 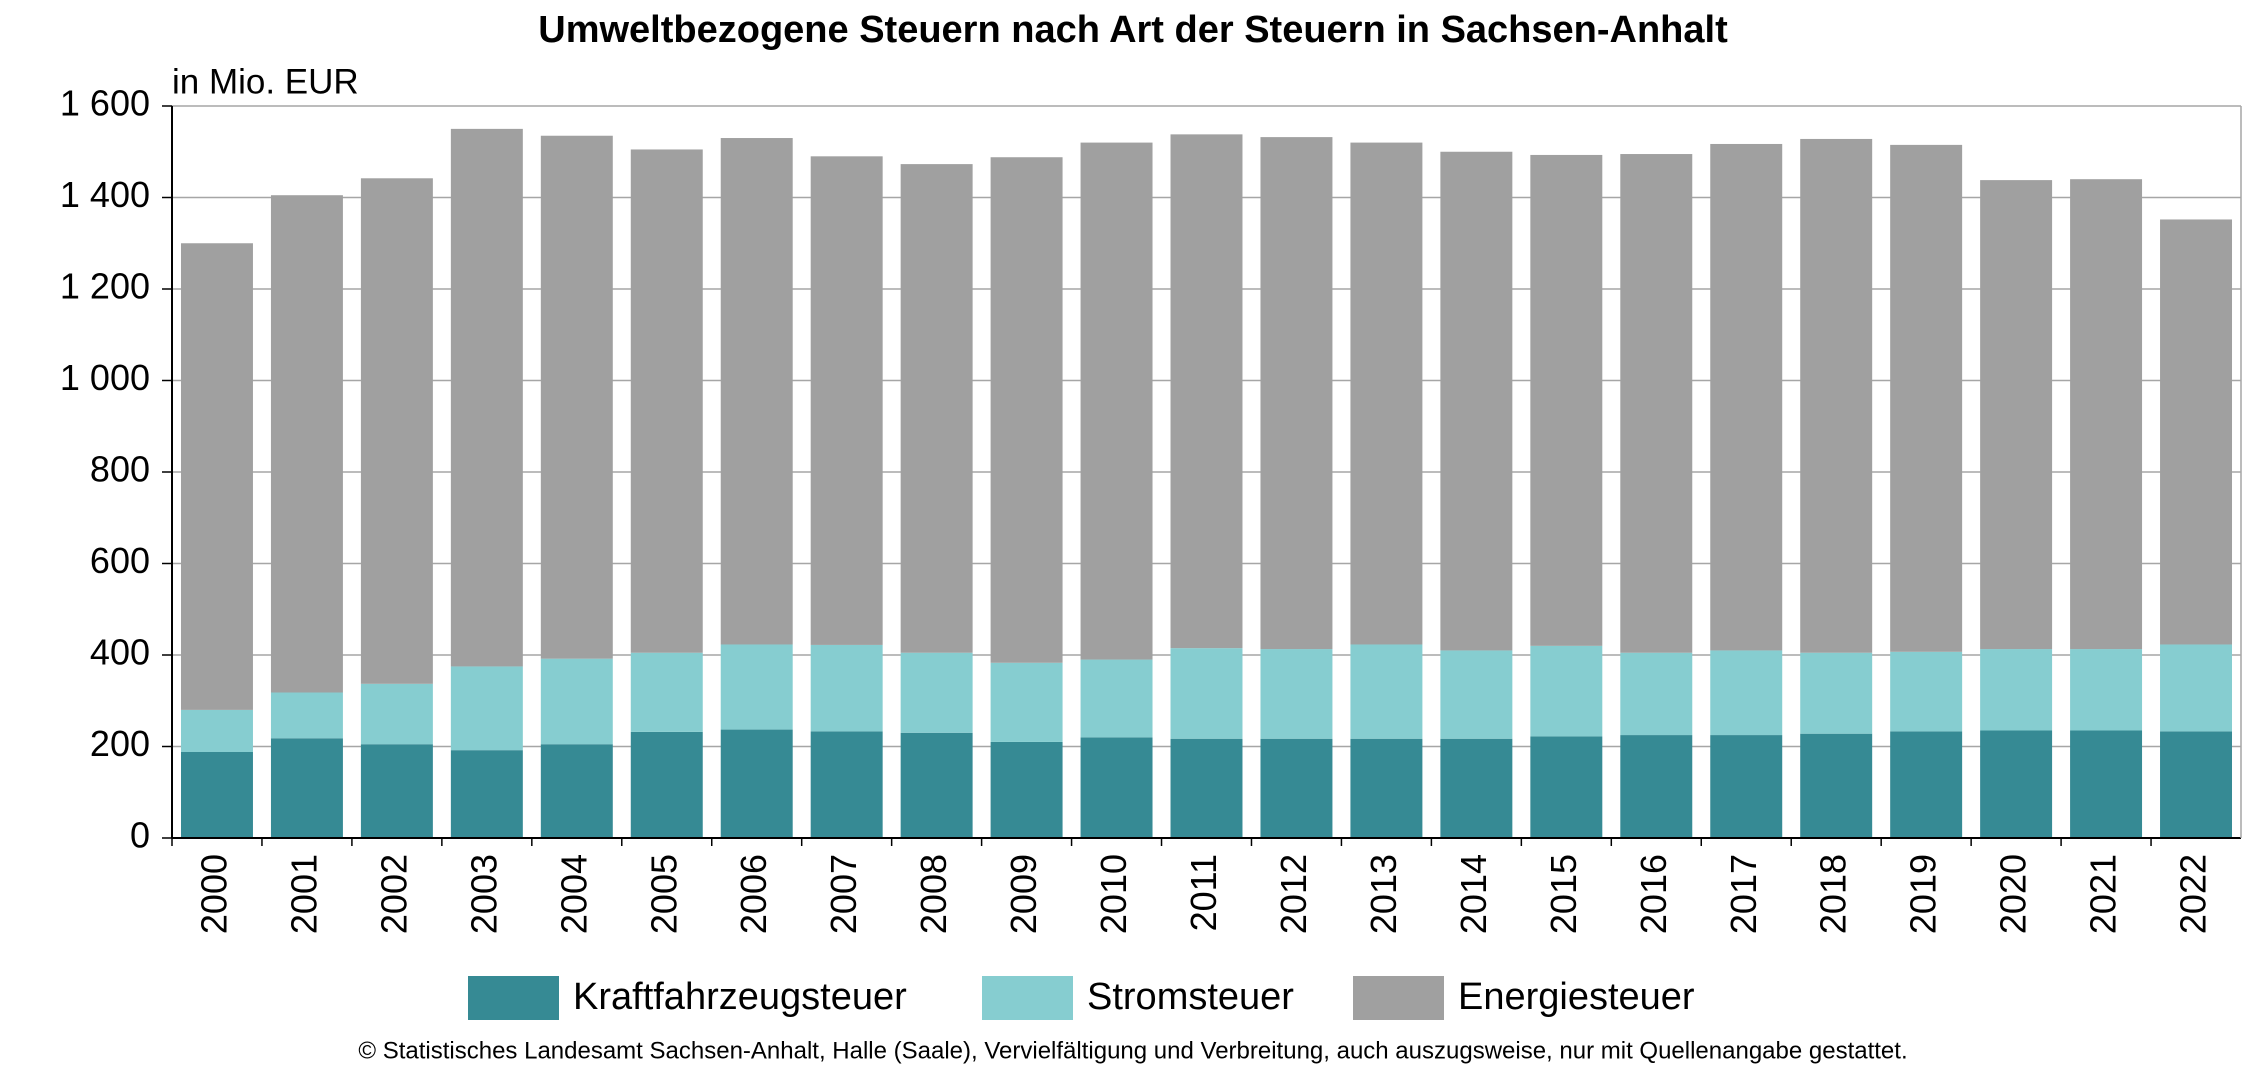 What do you see at coordinates (105, 103) in the screenshot?
I see `y-tick-label: 1 600` at bounding box center [105, 103].